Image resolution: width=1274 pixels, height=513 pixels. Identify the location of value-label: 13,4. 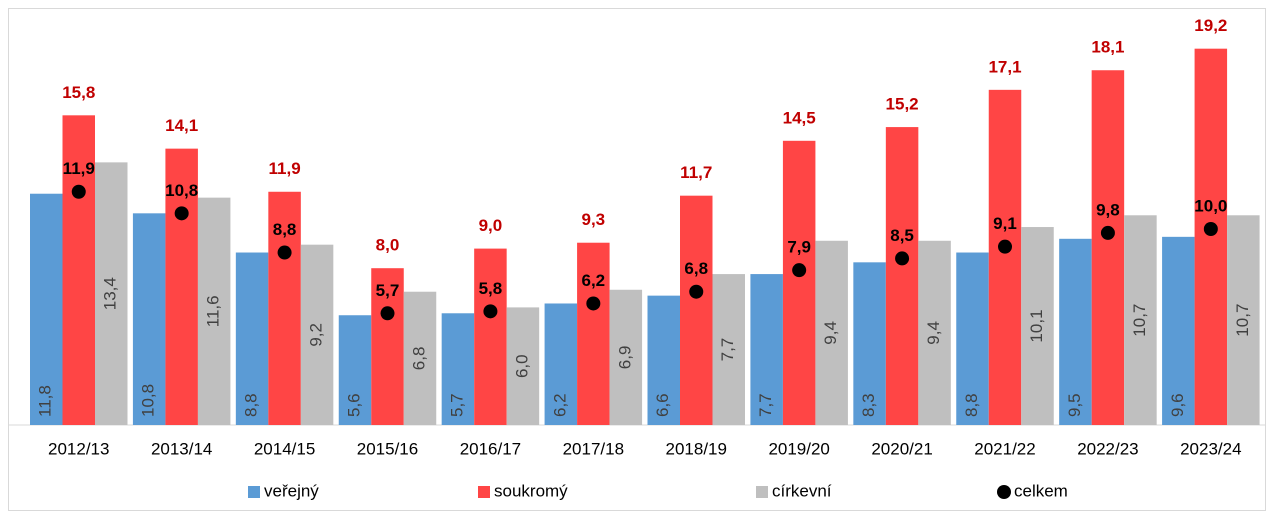
(110, 293).